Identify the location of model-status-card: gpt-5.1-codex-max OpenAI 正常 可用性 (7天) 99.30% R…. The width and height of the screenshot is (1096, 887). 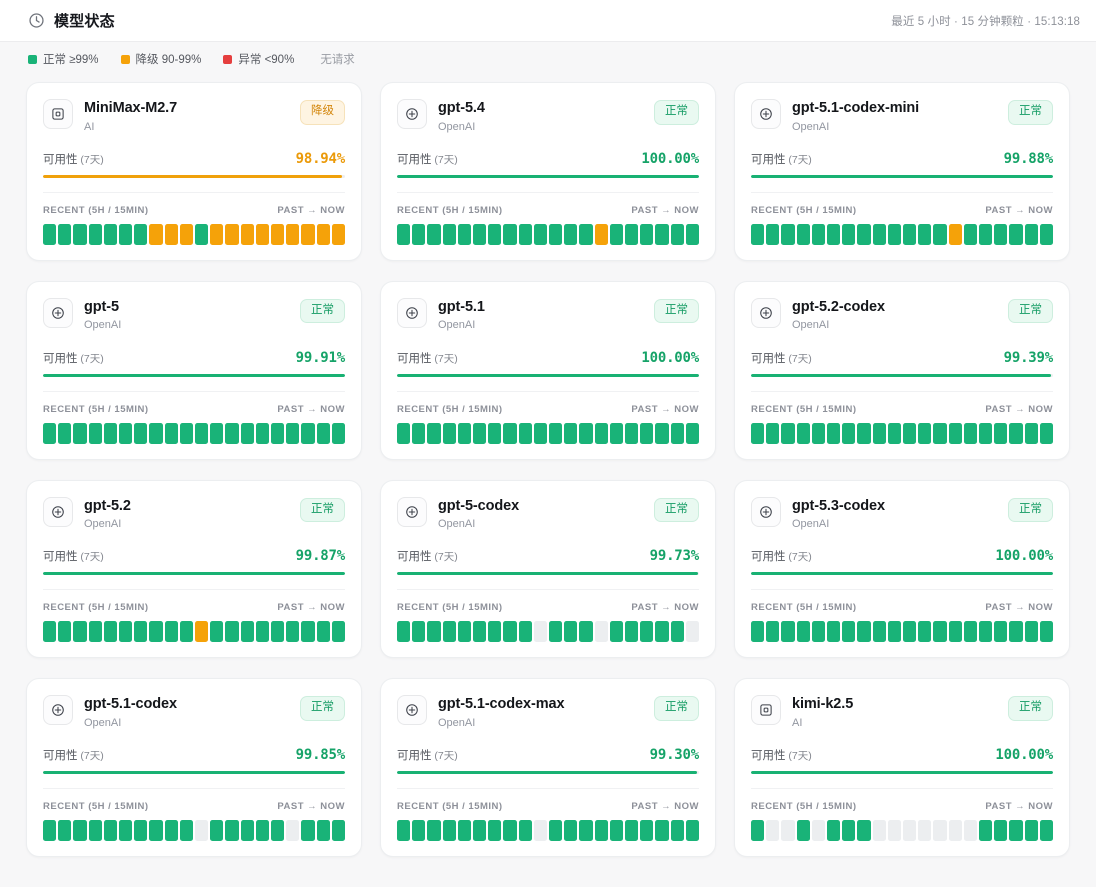
(548, 768).